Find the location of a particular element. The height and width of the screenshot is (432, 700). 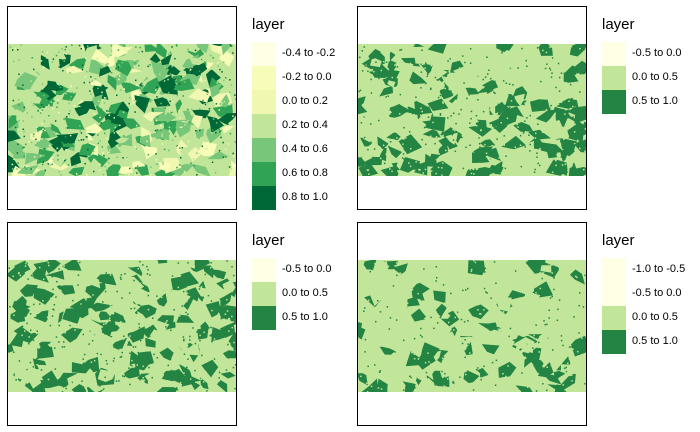

raster-image is located at coordinates (472, 110).